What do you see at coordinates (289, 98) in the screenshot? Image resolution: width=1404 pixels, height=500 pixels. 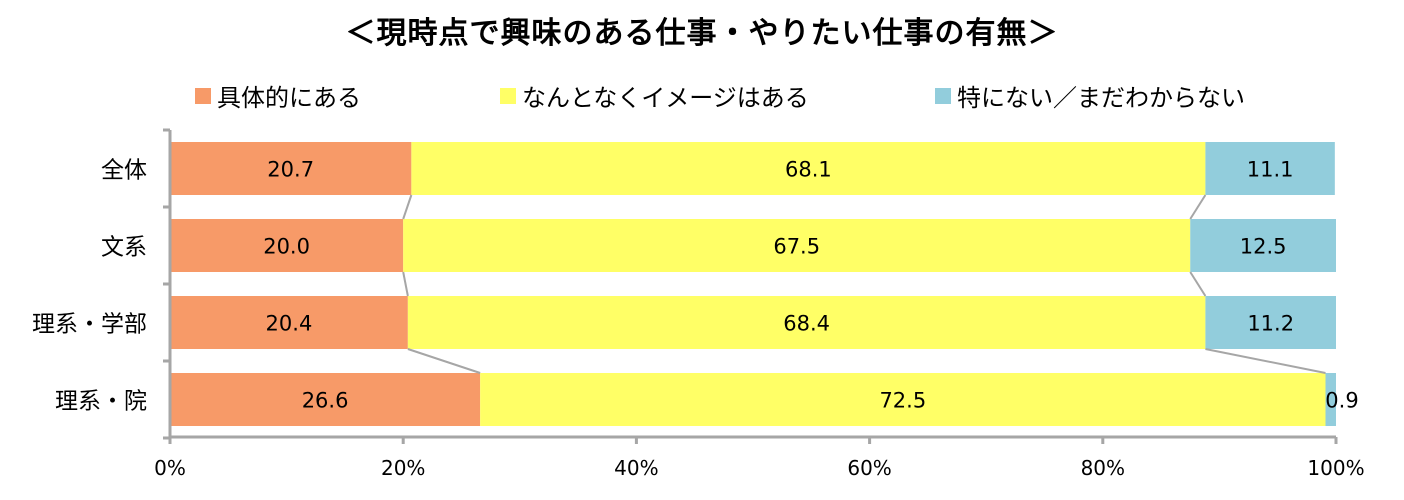 I see `legend-label-specific: 具体的にある` at bounding box center [289, 98].